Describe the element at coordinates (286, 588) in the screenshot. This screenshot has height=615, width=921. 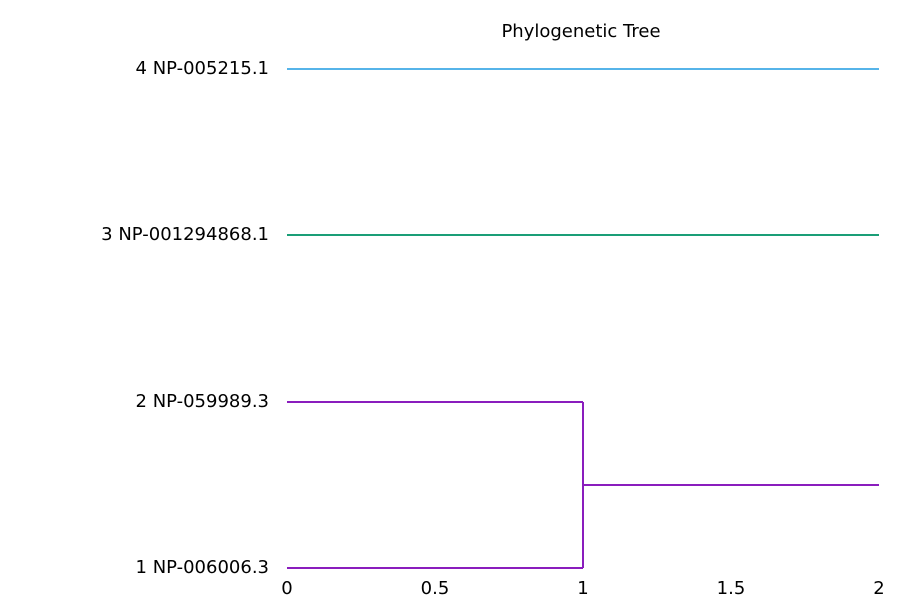
I see `x-tick-label: 0` at that location.